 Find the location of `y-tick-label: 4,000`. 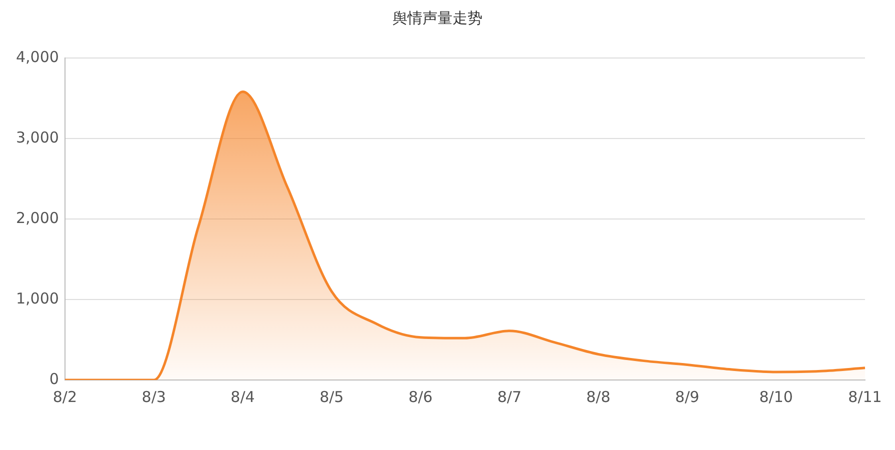

y-tick-label: 4,000 is located at coordinates (37, 57).